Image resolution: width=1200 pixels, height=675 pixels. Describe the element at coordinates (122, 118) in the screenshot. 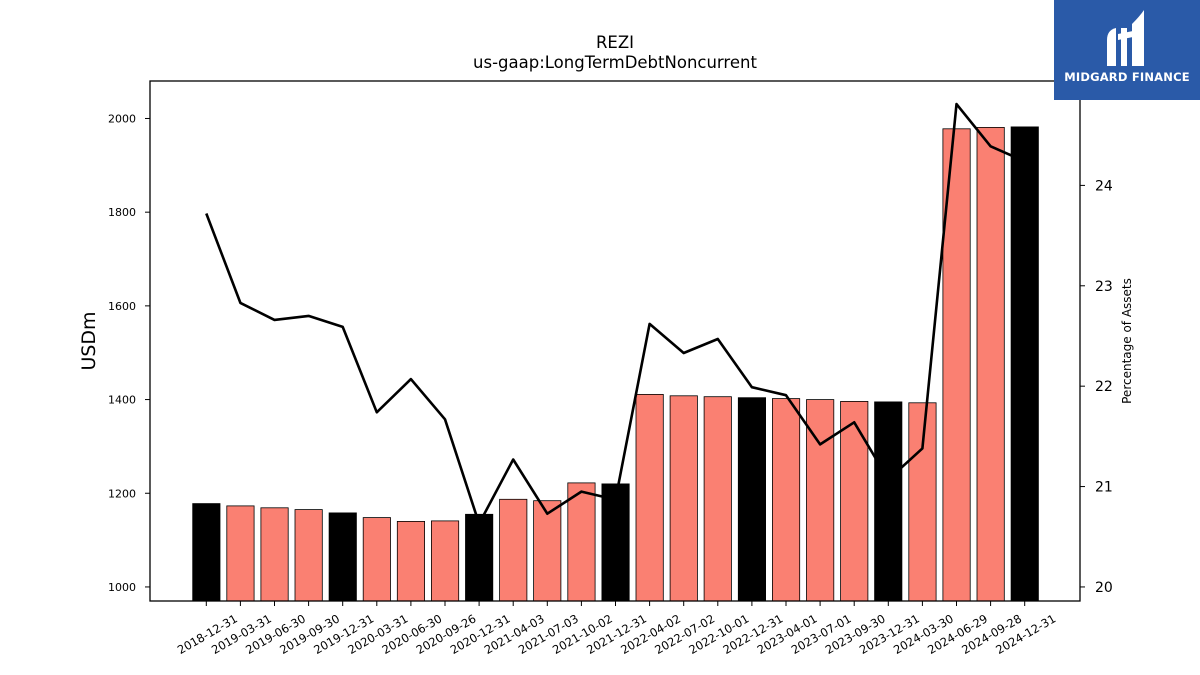

I see `y-tick-label: 2000` at that location.